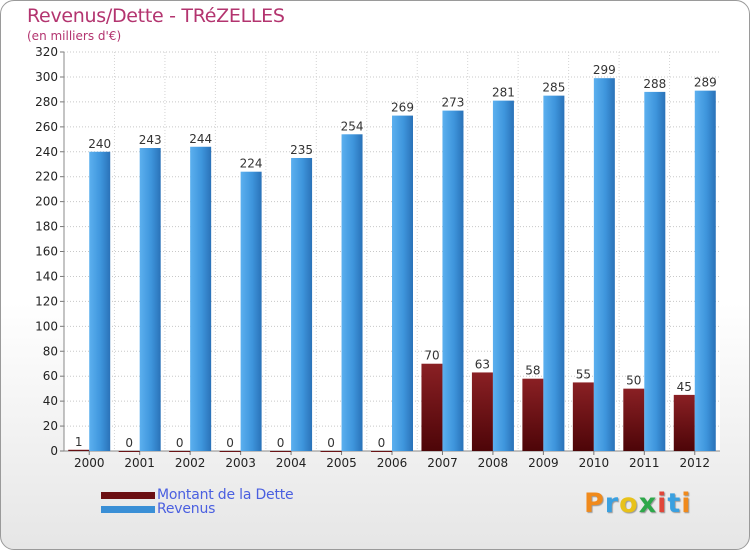 The height and width of the screenshot is (550, 750). What do you see at coordinates (612, 503) in the screenshot?
I see `logo-letter: r` at bounding box center [612, 503].